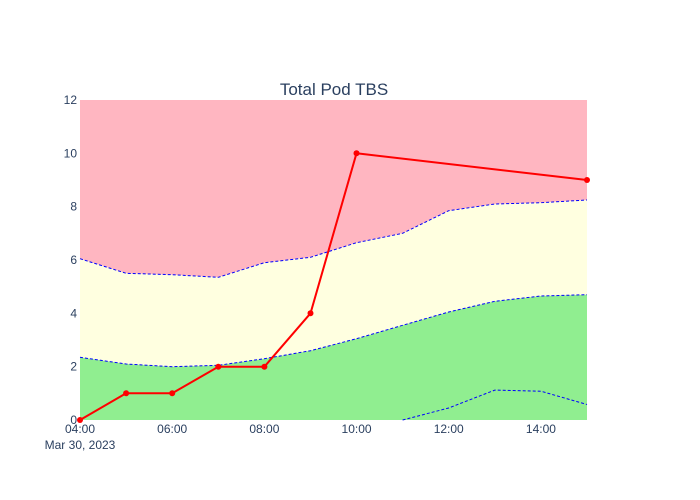 This screenshot has height=500, width=700. Describe the element at coordinates (495, 405) in the screenshot. I see `baseline-threshold-line` at that location.